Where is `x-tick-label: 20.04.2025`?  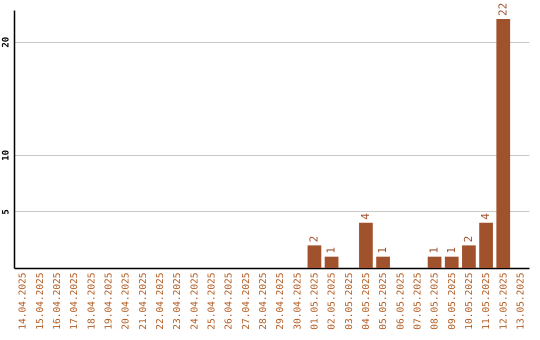 x-tick-label: 20.04.2025 is located at coordinates (126, 301).